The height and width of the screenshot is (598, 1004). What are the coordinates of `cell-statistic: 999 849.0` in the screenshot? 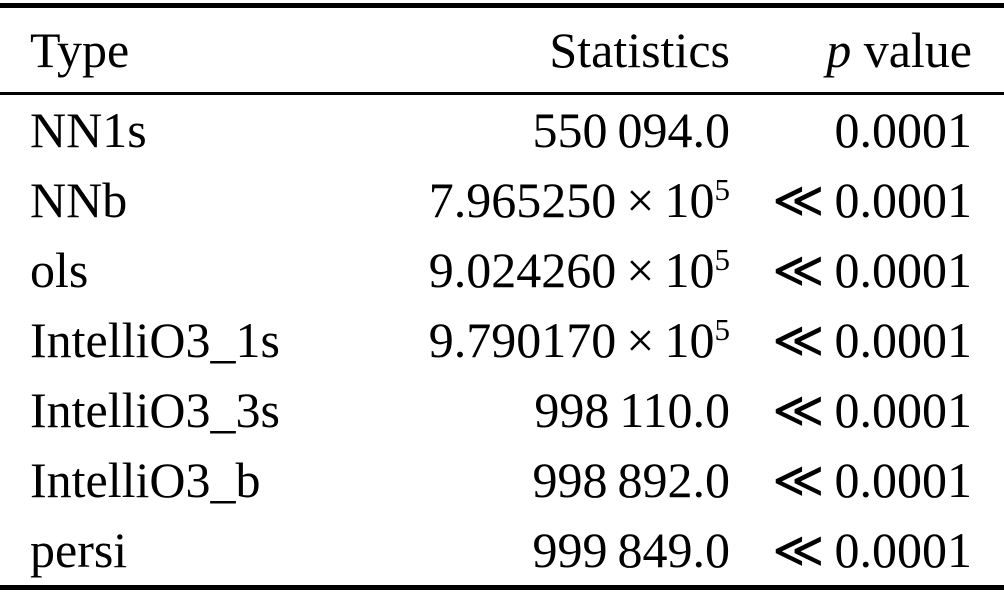 It's located at (552, 551).